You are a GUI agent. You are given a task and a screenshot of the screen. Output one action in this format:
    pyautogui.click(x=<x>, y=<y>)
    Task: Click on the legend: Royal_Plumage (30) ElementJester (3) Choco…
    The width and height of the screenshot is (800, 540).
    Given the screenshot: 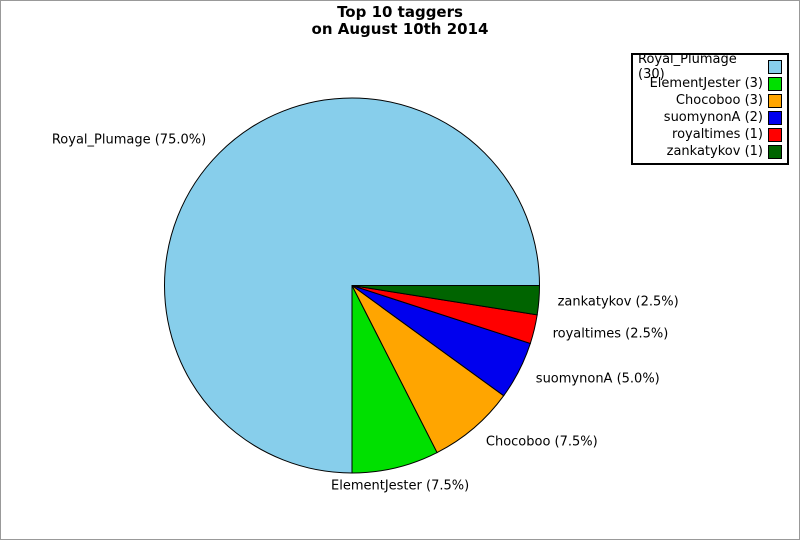 What is the action you would take?
    pyautogui.click(x=710, y=108)
    